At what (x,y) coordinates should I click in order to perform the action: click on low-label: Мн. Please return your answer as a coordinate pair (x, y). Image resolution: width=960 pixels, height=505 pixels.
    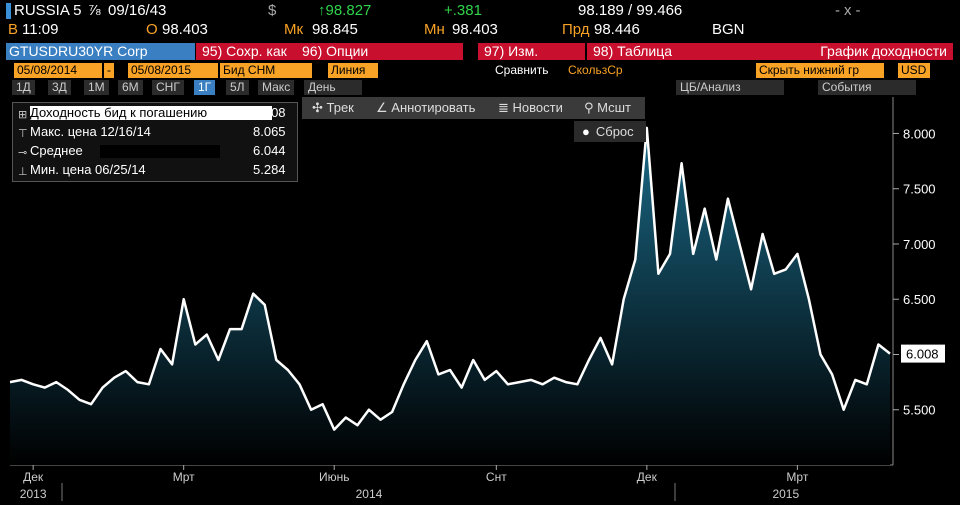
    Looking at the image, I should click on (434, 29).